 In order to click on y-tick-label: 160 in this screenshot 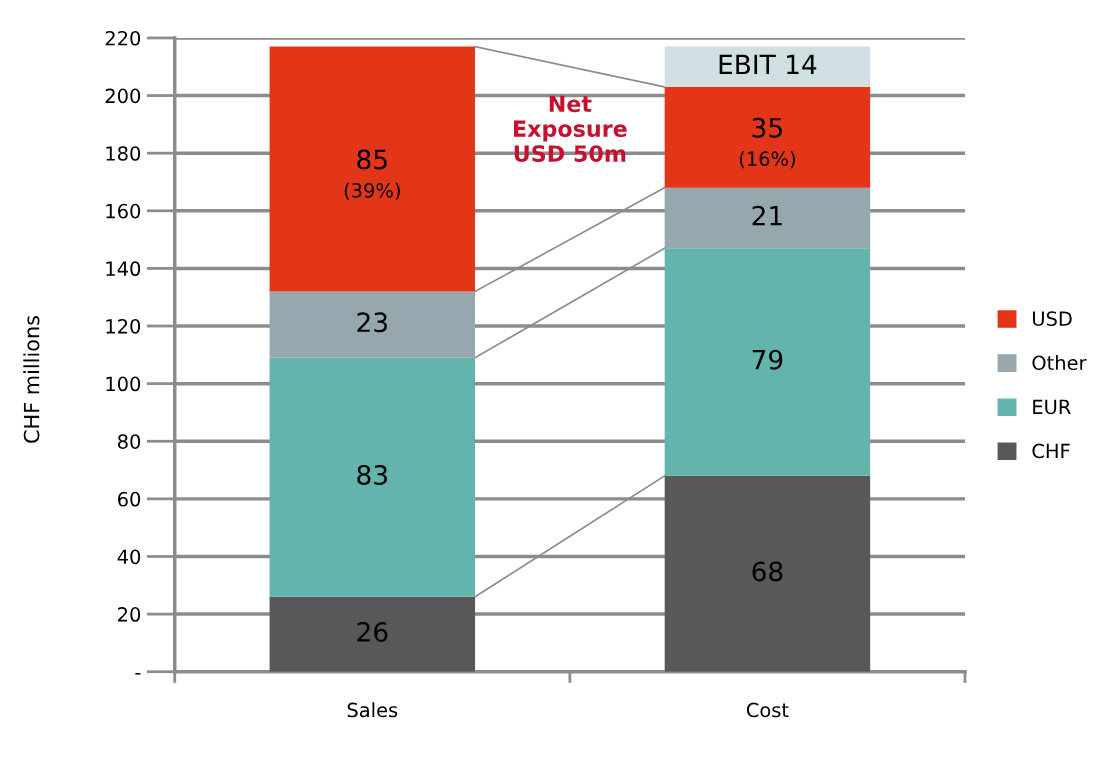, I will do `click(123, 211)`.